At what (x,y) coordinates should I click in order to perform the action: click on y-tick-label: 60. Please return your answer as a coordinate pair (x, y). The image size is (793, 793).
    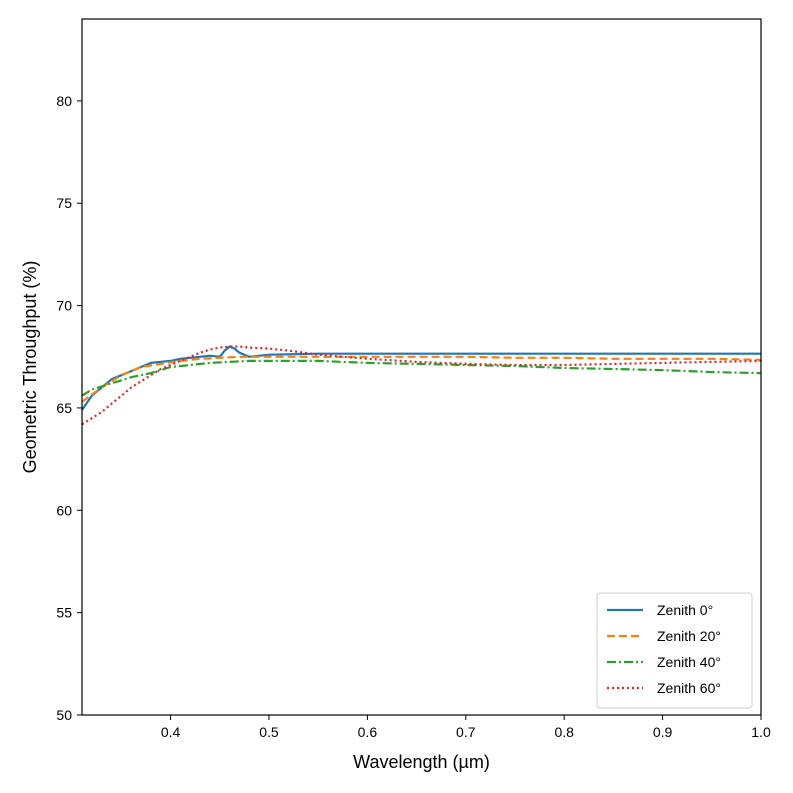
    Looking at the image, I should click on (64, 510).